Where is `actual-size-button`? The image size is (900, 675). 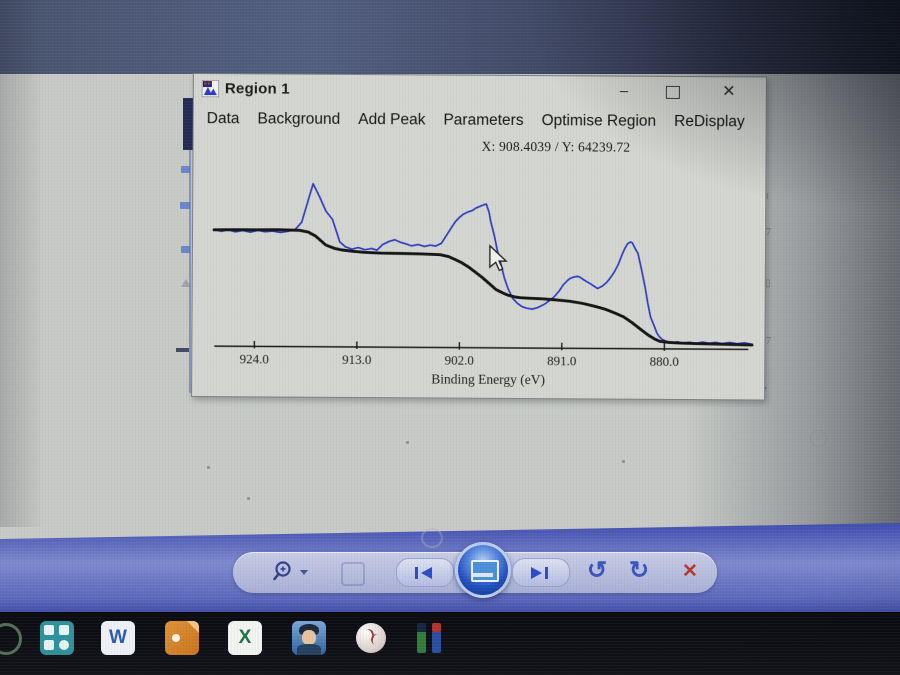
actual-size-button is located at coordinates (353, 574).